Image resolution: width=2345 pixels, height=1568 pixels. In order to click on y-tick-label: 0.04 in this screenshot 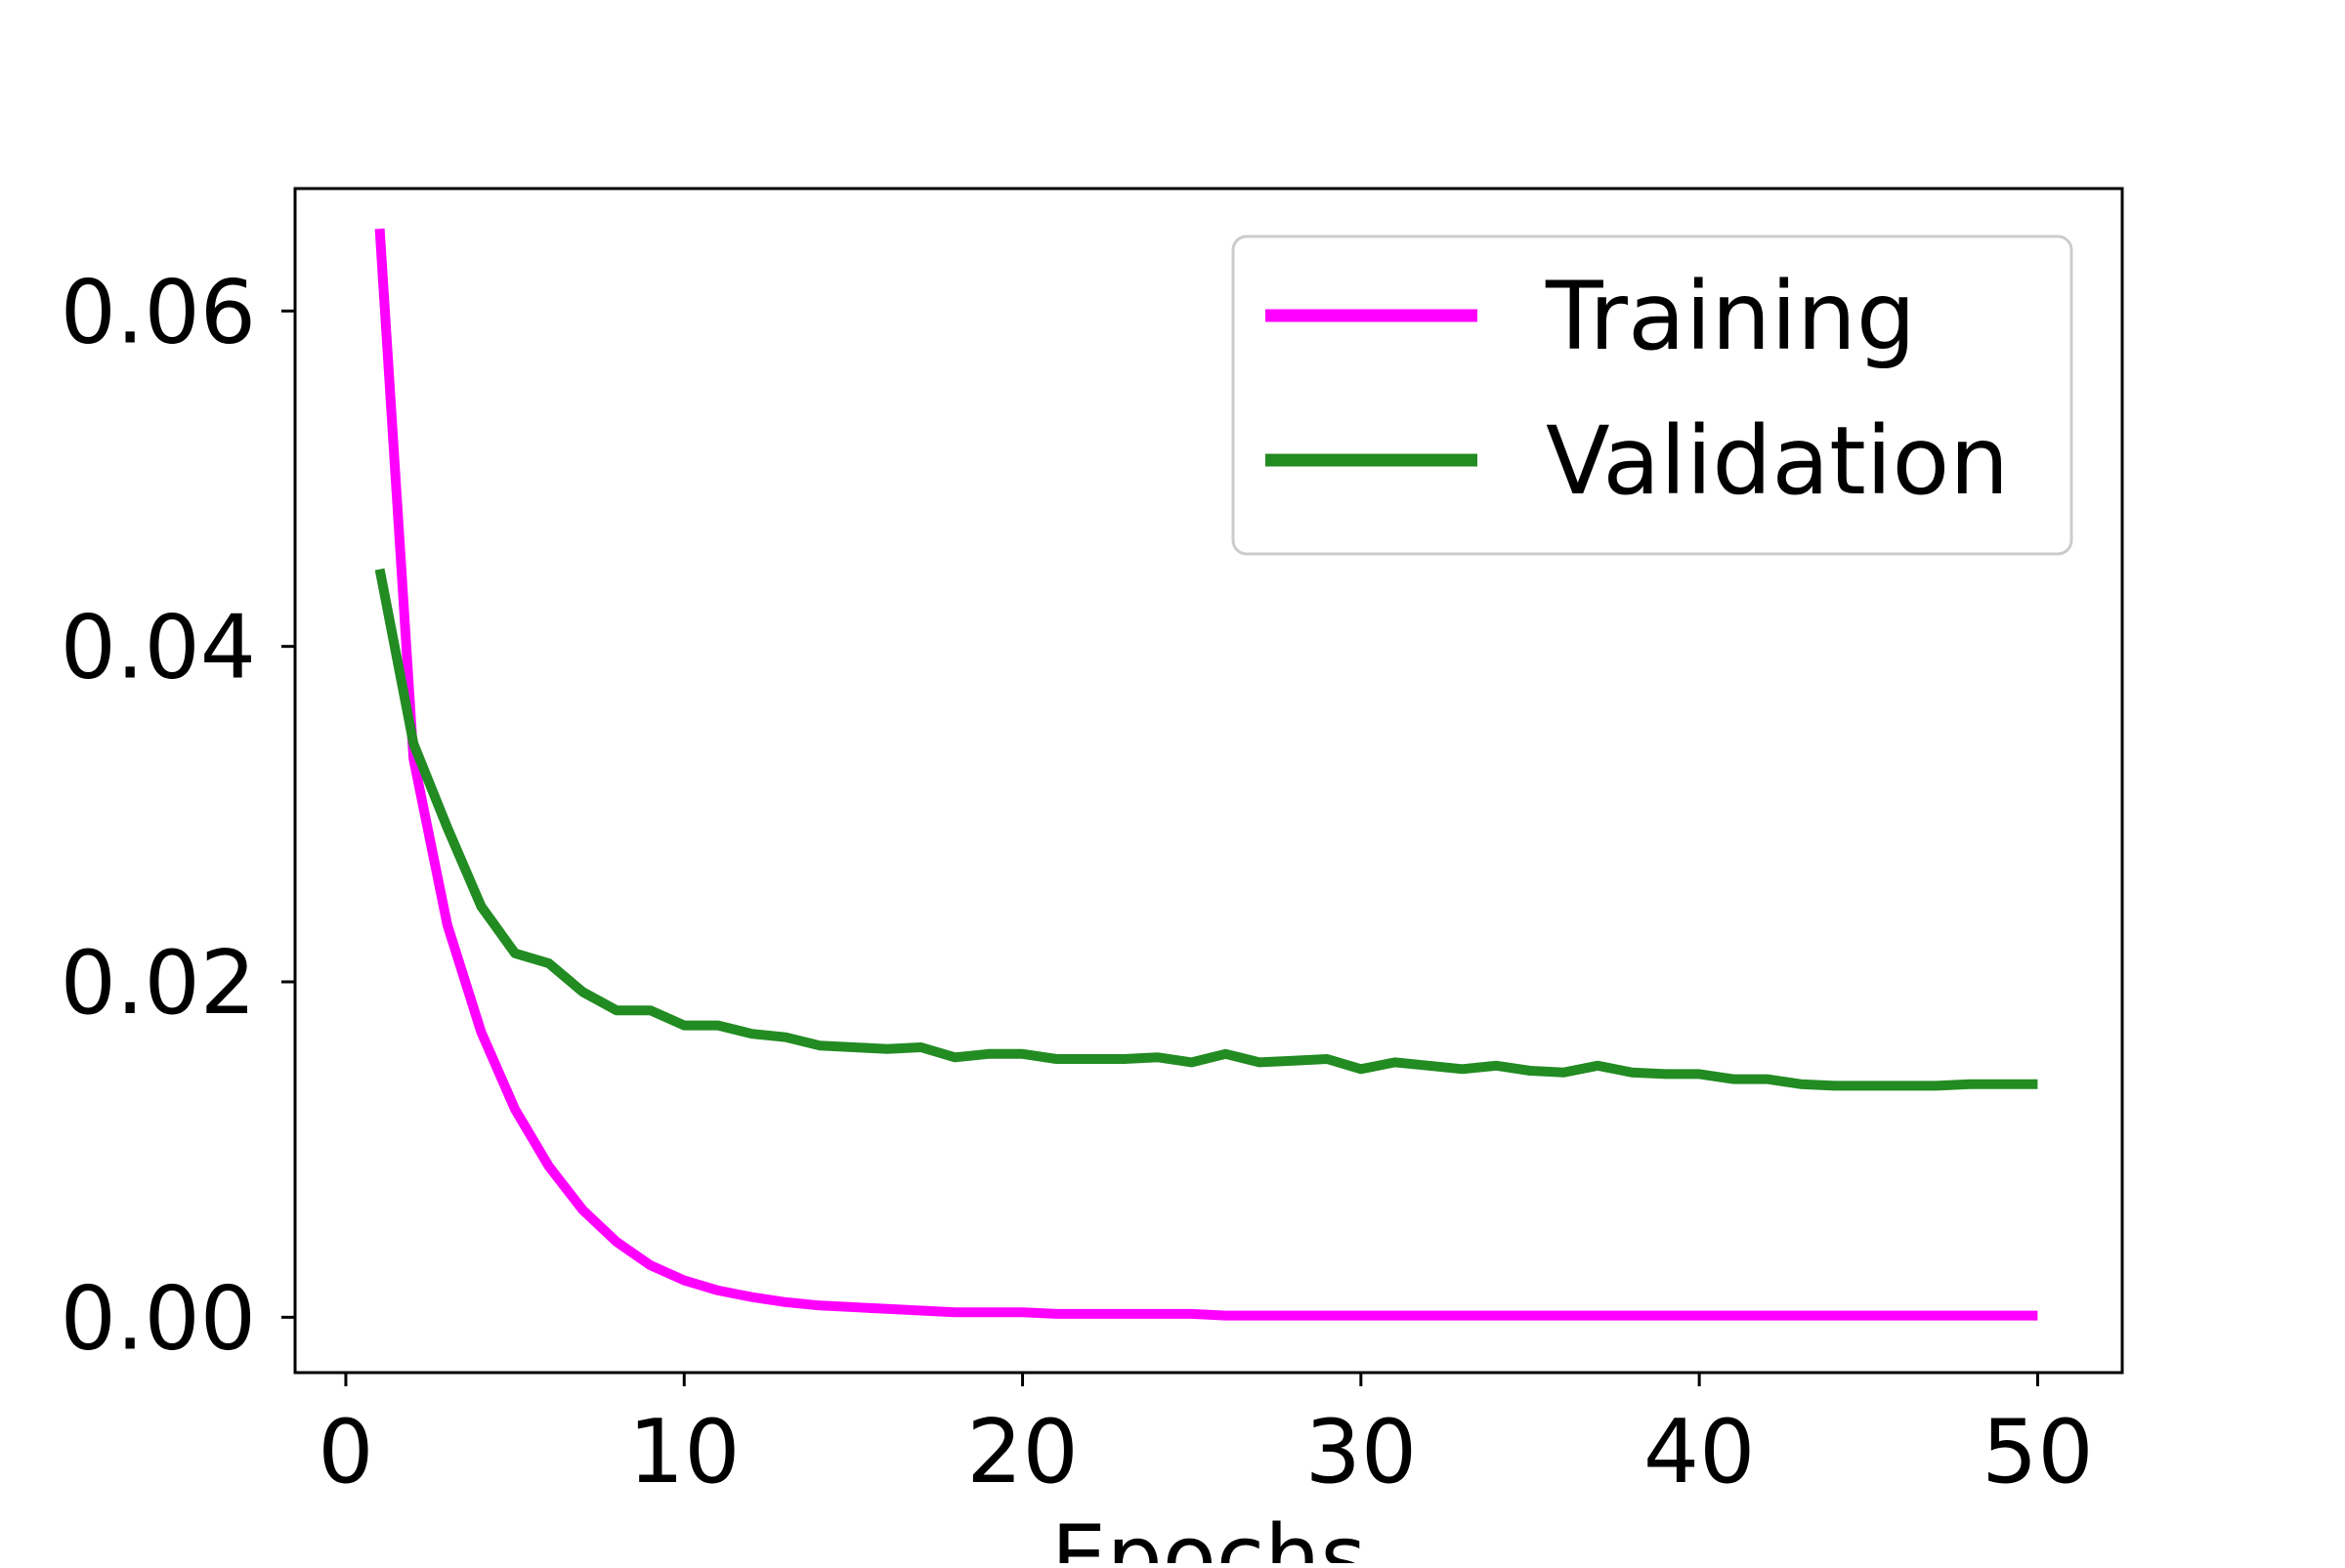, I will do `click(158, 648)`.